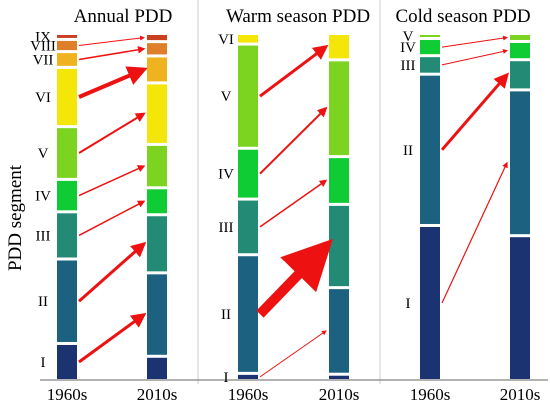 The image size is (550, 407). What do you see at coordinates (112, 53) in the screenshot?
I see `flow-arrow-vii-to-viii` at bounding box center [112, 53].